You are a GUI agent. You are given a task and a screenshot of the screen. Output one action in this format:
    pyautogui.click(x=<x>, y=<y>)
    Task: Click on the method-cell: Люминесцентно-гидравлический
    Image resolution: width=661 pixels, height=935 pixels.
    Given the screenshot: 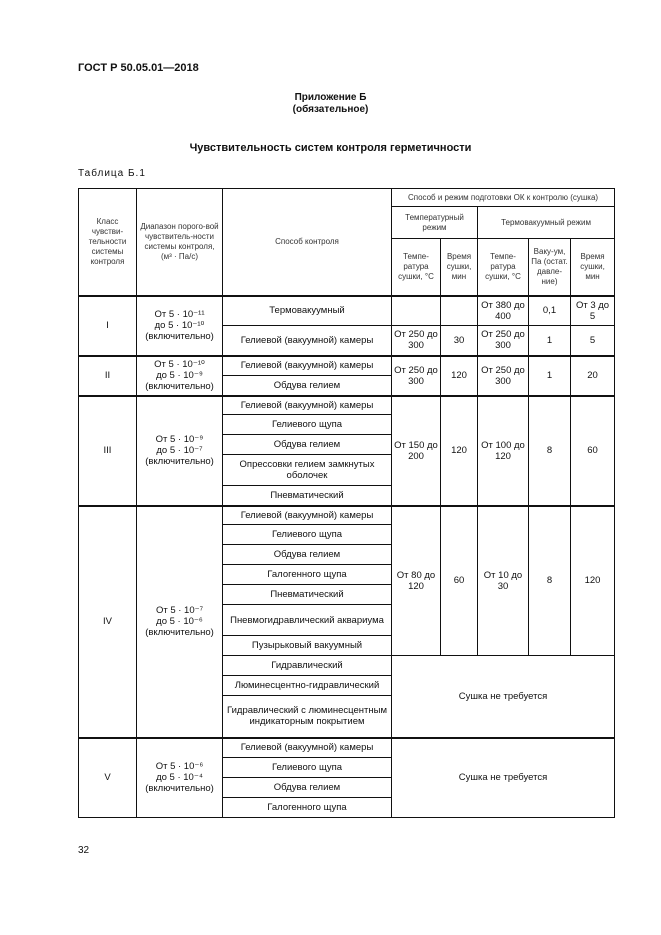 What is the action you would take?
    pyautogui.click(x=307, y=685)
    